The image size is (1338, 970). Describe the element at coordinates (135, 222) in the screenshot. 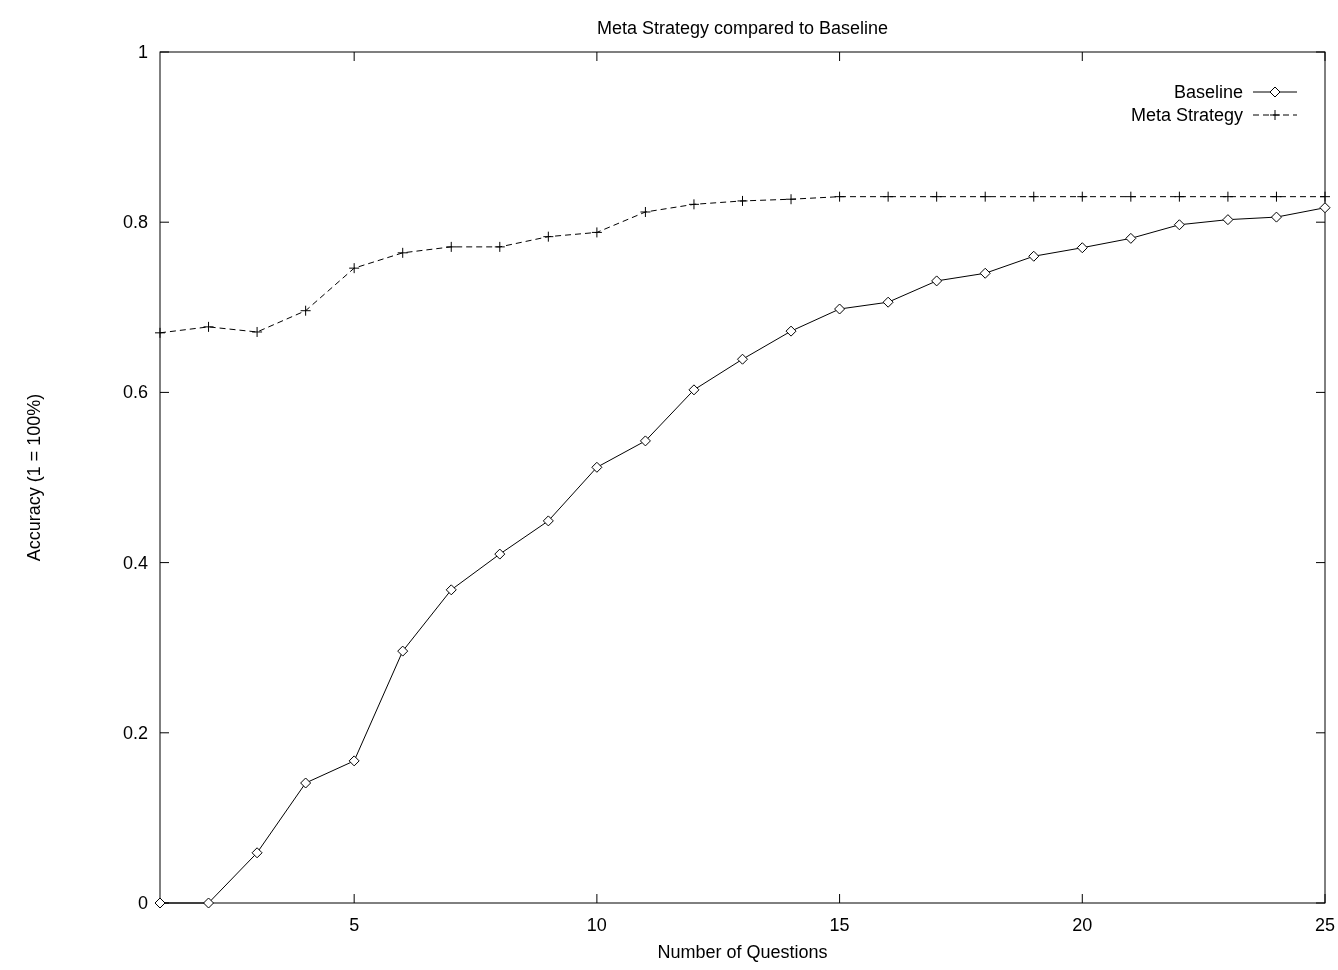

I see `y-tick-label: 0.8` at that location.